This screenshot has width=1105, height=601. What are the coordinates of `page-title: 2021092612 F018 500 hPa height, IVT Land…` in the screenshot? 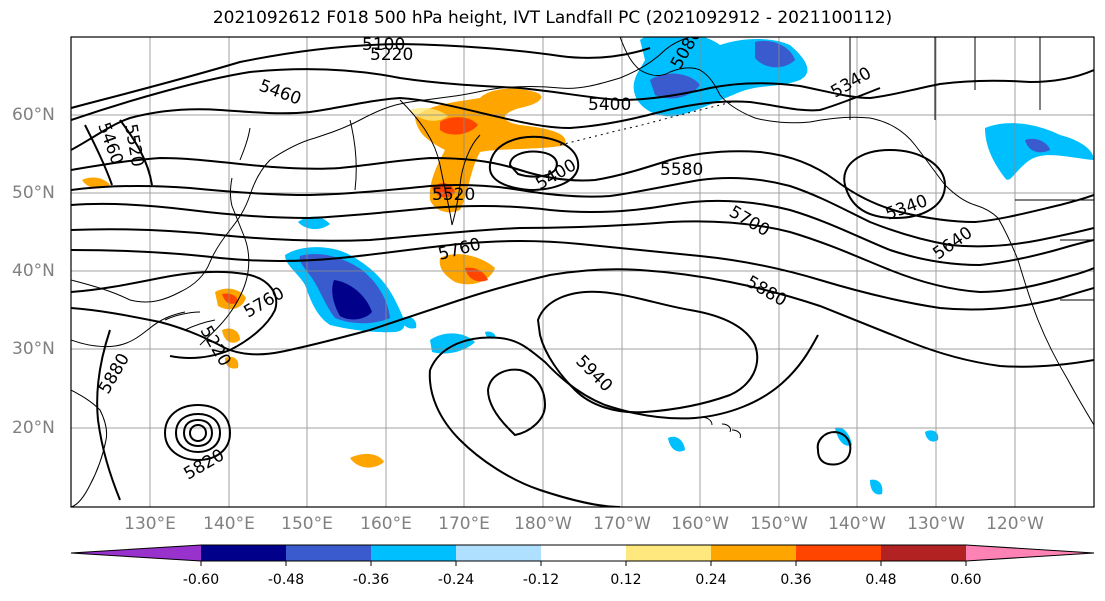 It's located at (552, 18).